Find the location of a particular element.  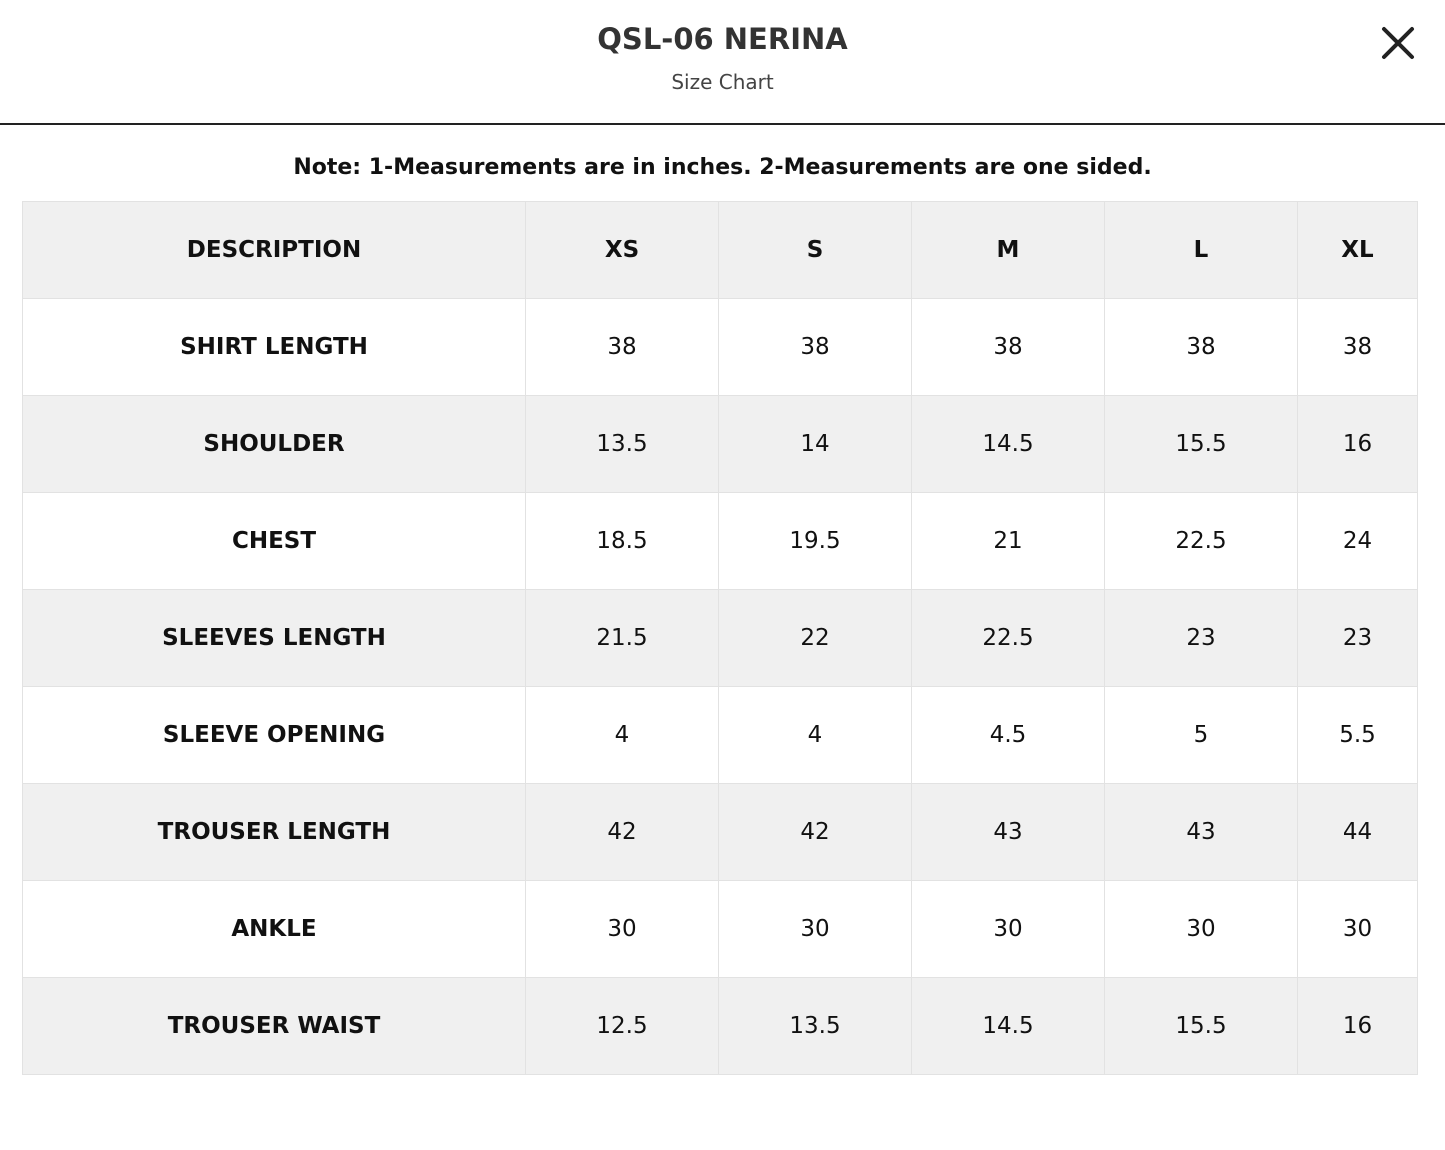

cell: 44 is located at coordinates (1357, 832).